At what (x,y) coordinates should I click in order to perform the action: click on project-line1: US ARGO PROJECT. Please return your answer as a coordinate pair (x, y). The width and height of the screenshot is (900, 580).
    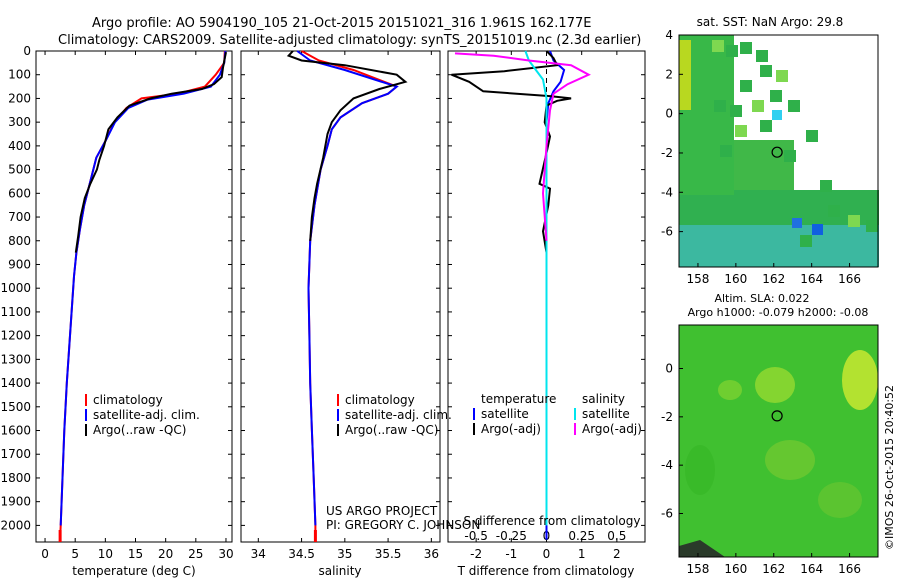
    Looking at the image, I should click on (382, 511).